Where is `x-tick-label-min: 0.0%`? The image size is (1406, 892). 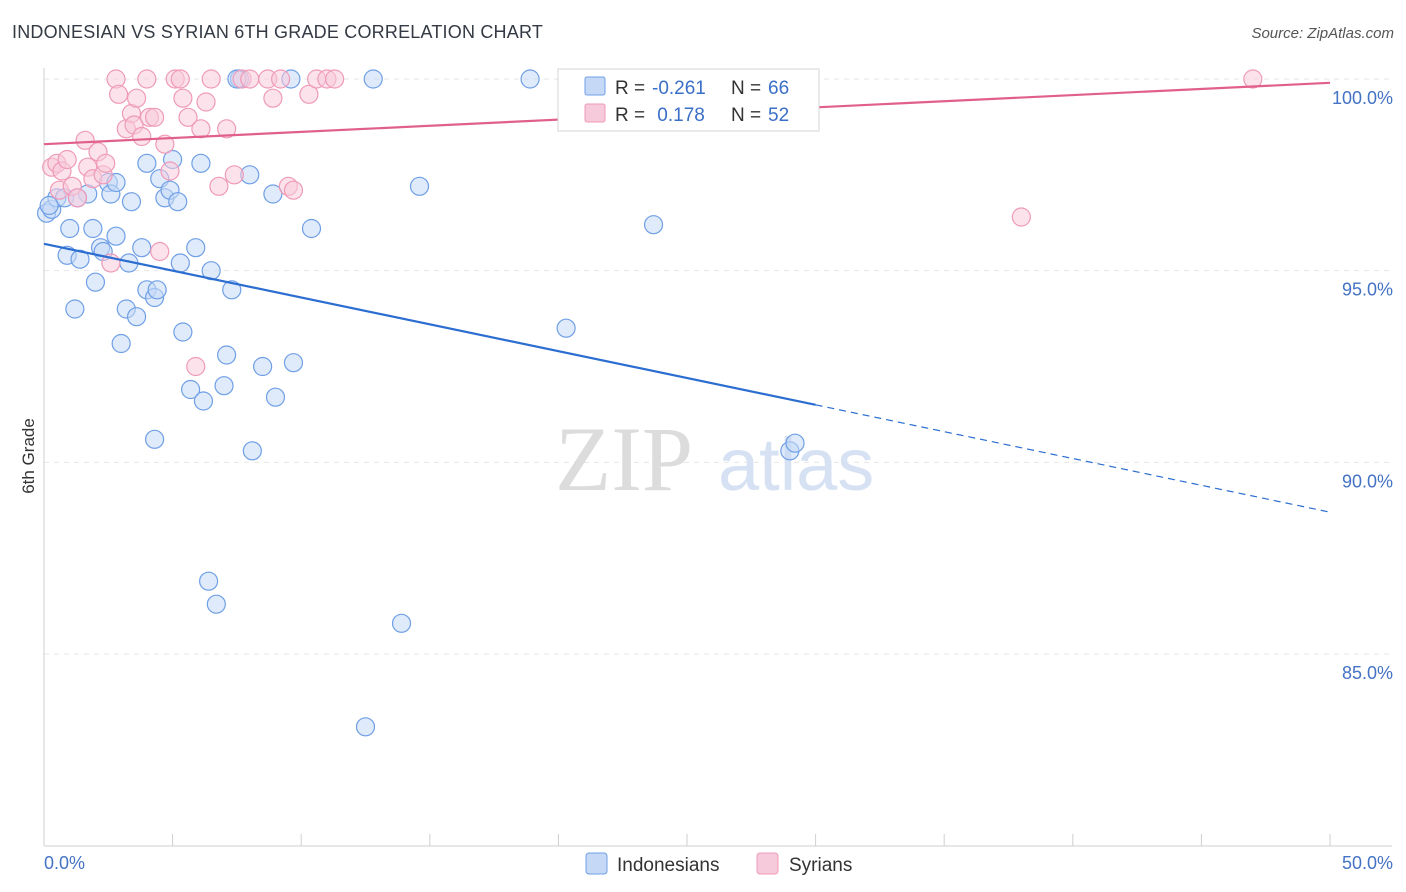 x-tick-label-min: 0.0% is located at coordinates (64, 863).